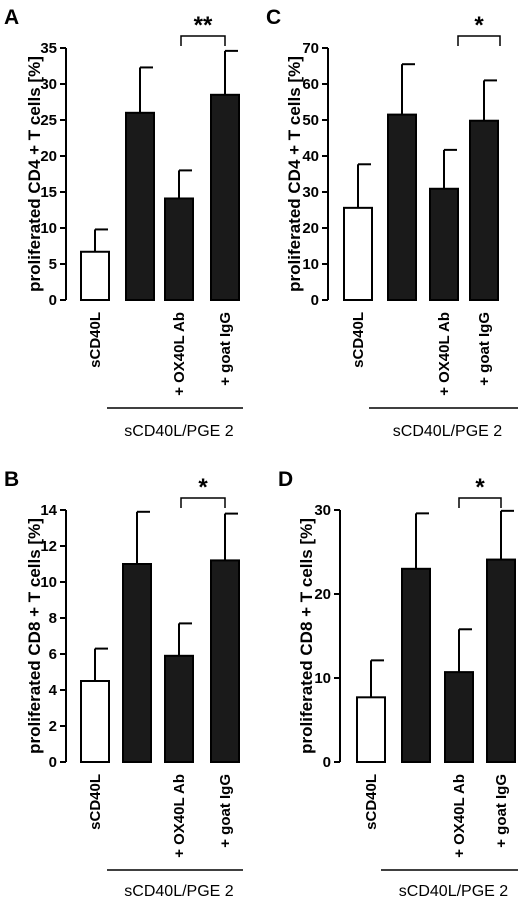  Describe the element at coordinates (48, 120) in the screenshot. I see `y-tick-label: 25` at that location.